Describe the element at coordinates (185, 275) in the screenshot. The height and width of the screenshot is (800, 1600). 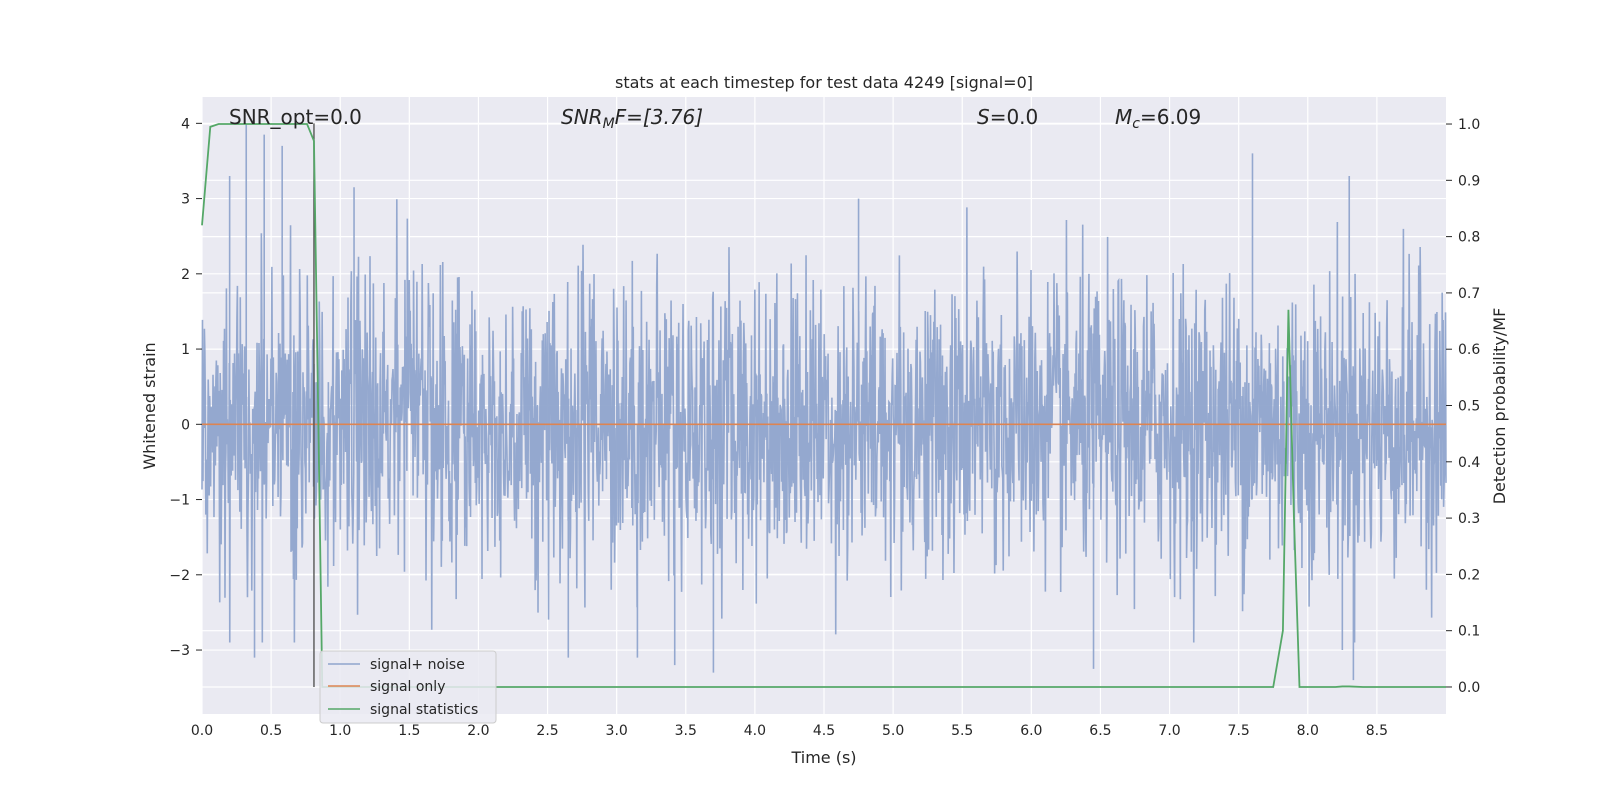
I see `y-tick-label: 2` at that location.